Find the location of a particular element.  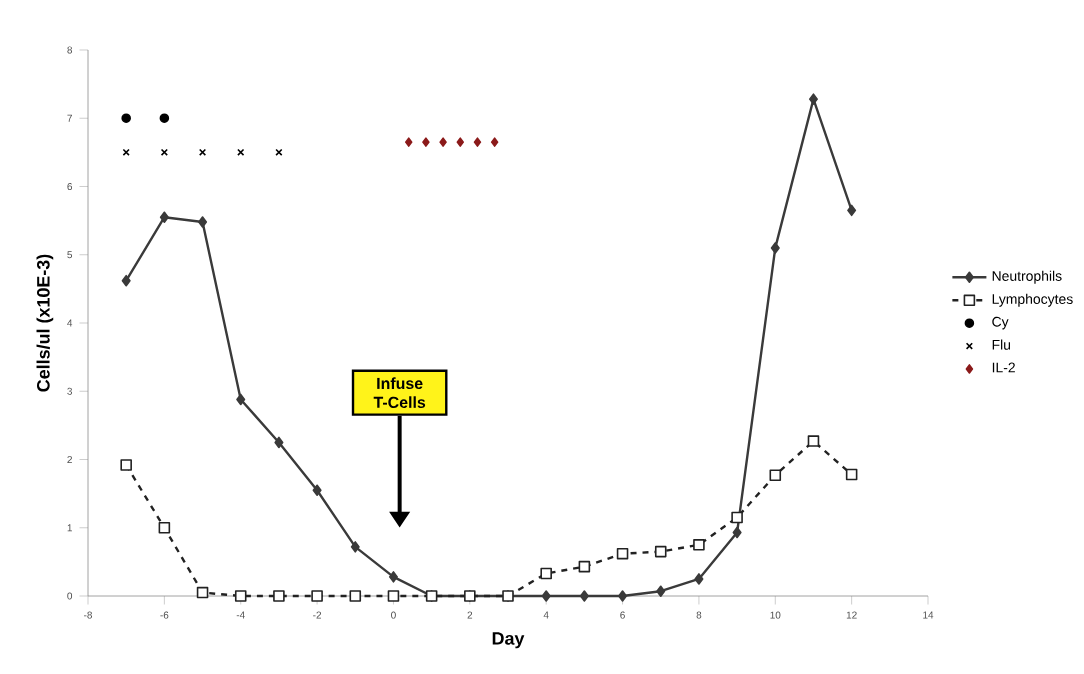

x-tick-label: 14 is located at coordinates (928, 615).